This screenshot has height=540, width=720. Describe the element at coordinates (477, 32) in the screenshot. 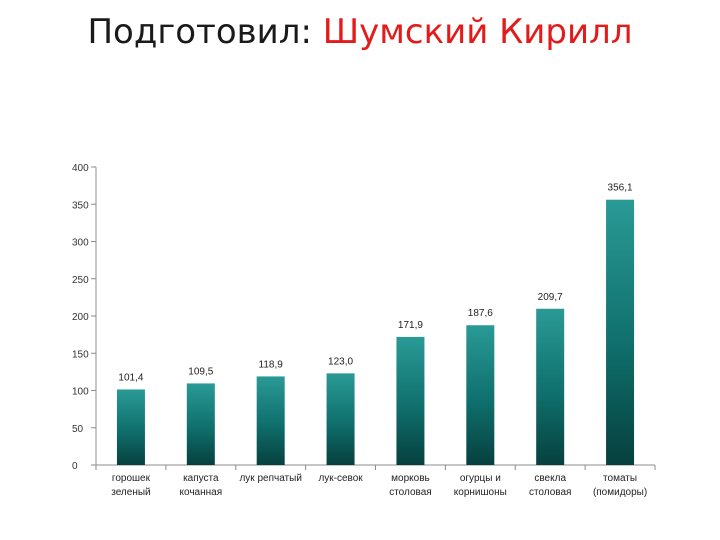

I see `author-name: Шумский Кирилл` at that location.